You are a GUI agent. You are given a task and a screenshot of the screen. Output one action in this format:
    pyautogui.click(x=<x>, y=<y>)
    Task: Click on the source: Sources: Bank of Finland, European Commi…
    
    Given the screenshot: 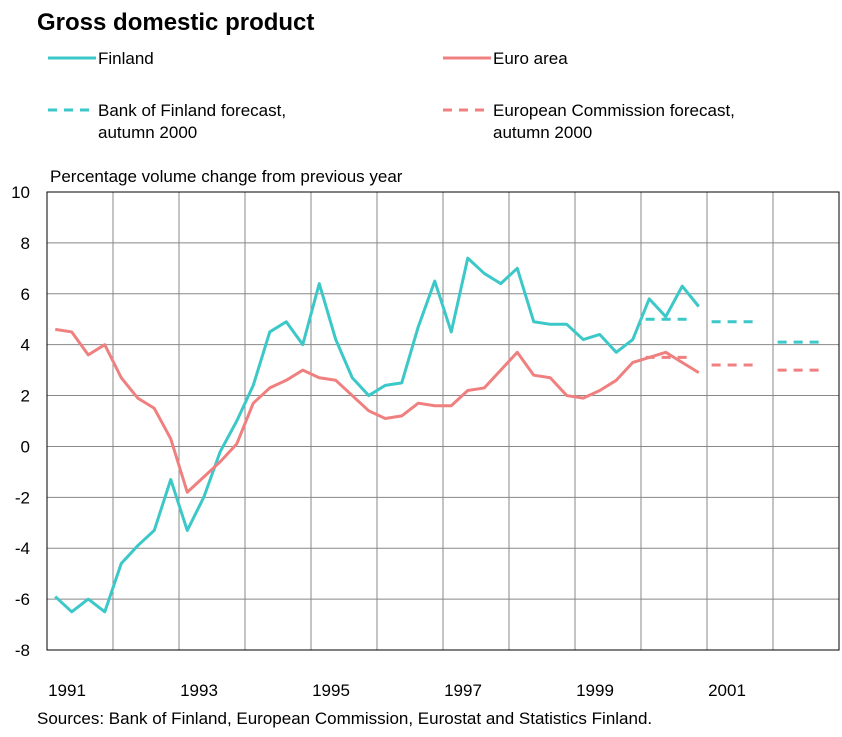 What is the action you would take?
    pyautogui.click(x=344, y=718)
    